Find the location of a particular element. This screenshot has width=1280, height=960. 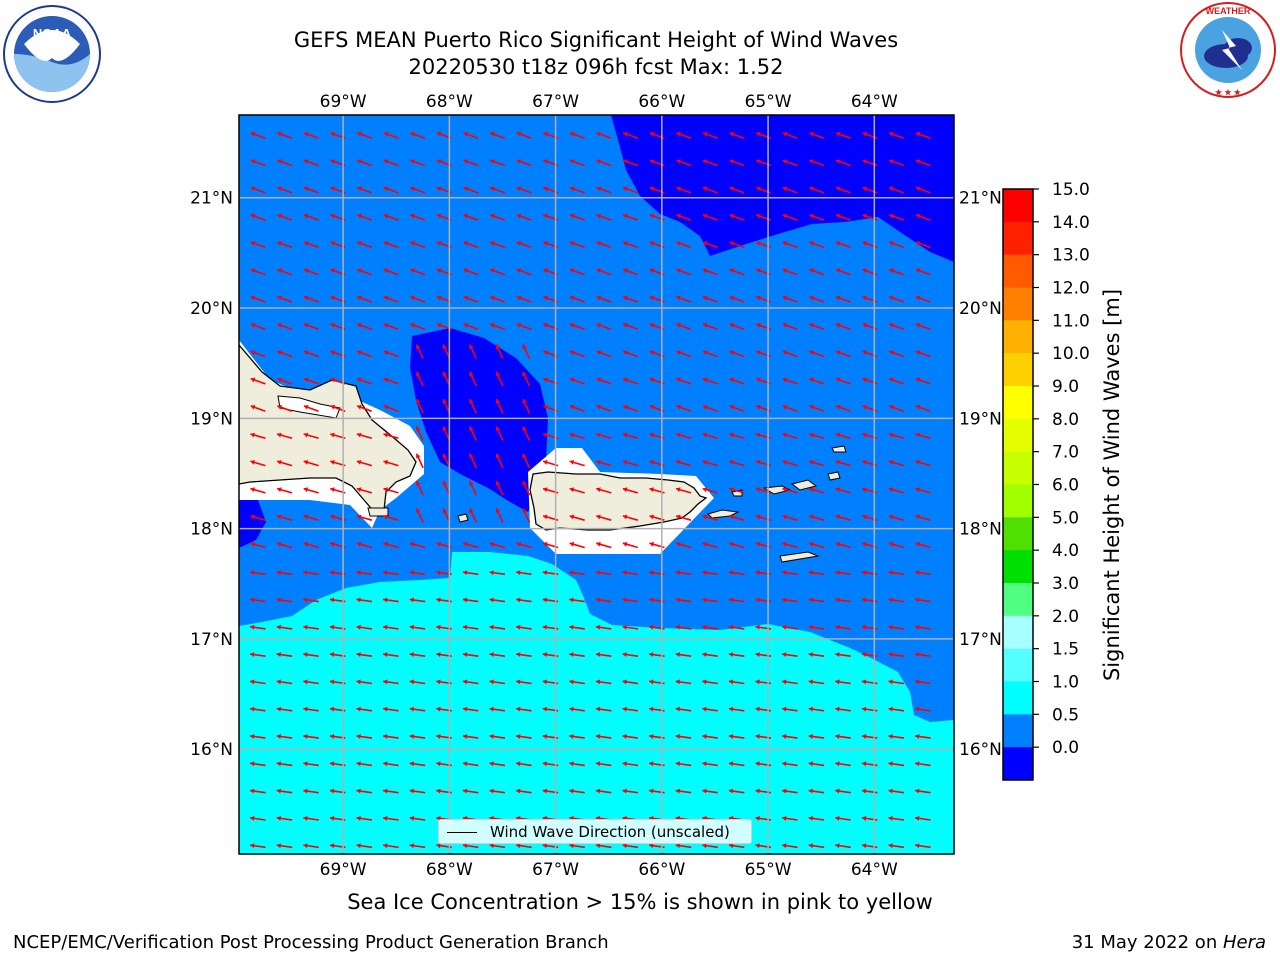

lon-label-top: 64°W is located at coordinates (874, 102).